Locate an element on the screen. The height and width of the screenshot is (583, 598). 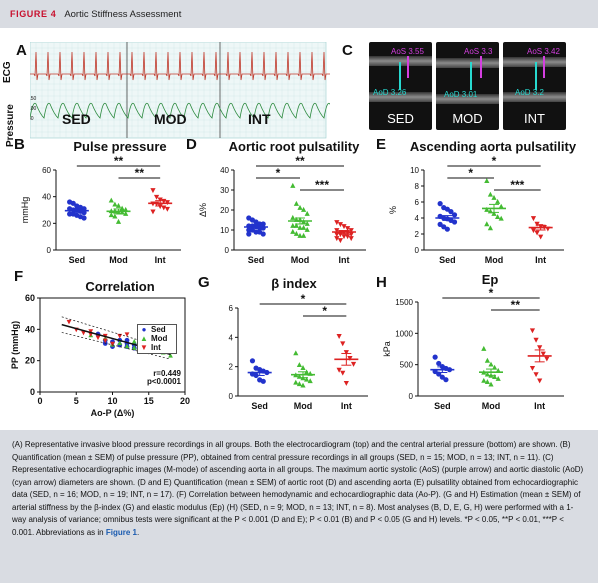
y-axis-label: kPa is located at coordinates (387, 349).